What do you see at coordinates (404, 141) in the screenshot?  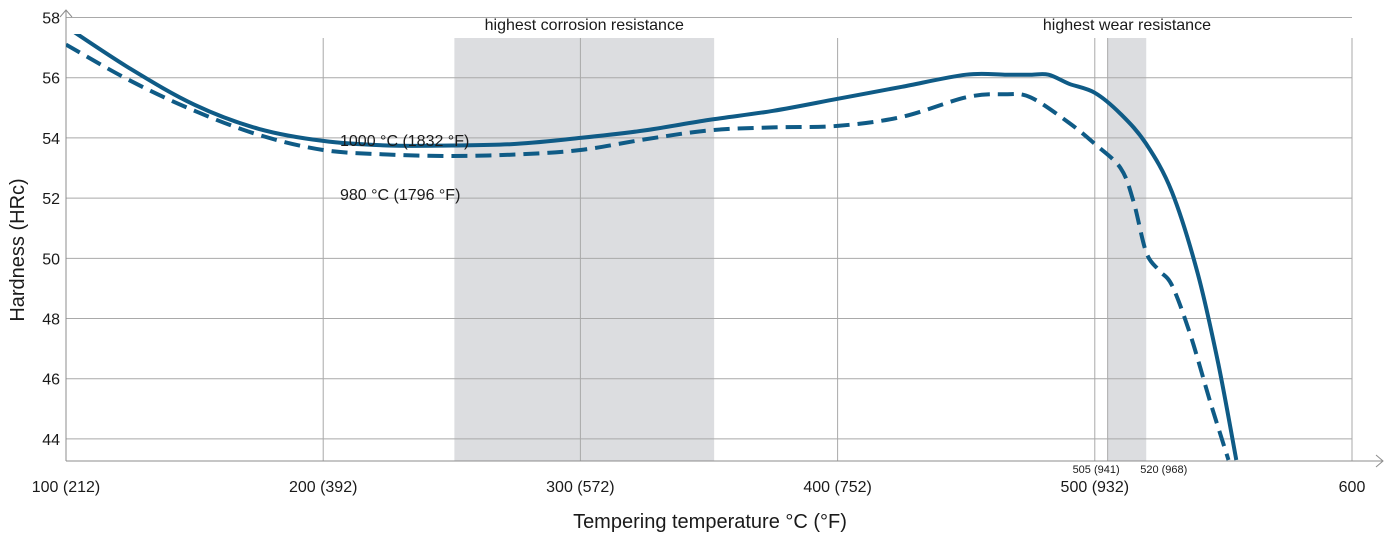 I see `series-label-1000c: 1000 °C (1832 °F)` at bounding box center [404, 141].